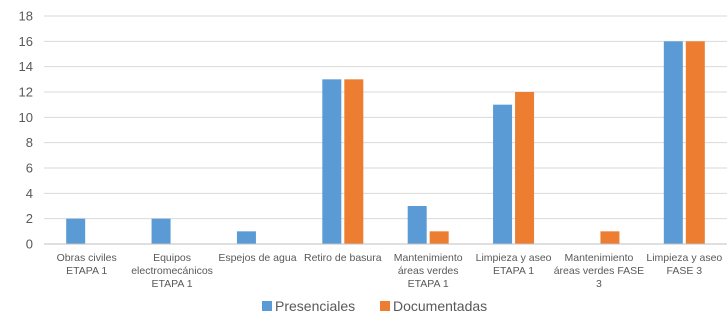  What do you see at coordinates (440, 306) in the screenshot?
I see `legend-label: Documentadas` at bounding box center [440, 306].